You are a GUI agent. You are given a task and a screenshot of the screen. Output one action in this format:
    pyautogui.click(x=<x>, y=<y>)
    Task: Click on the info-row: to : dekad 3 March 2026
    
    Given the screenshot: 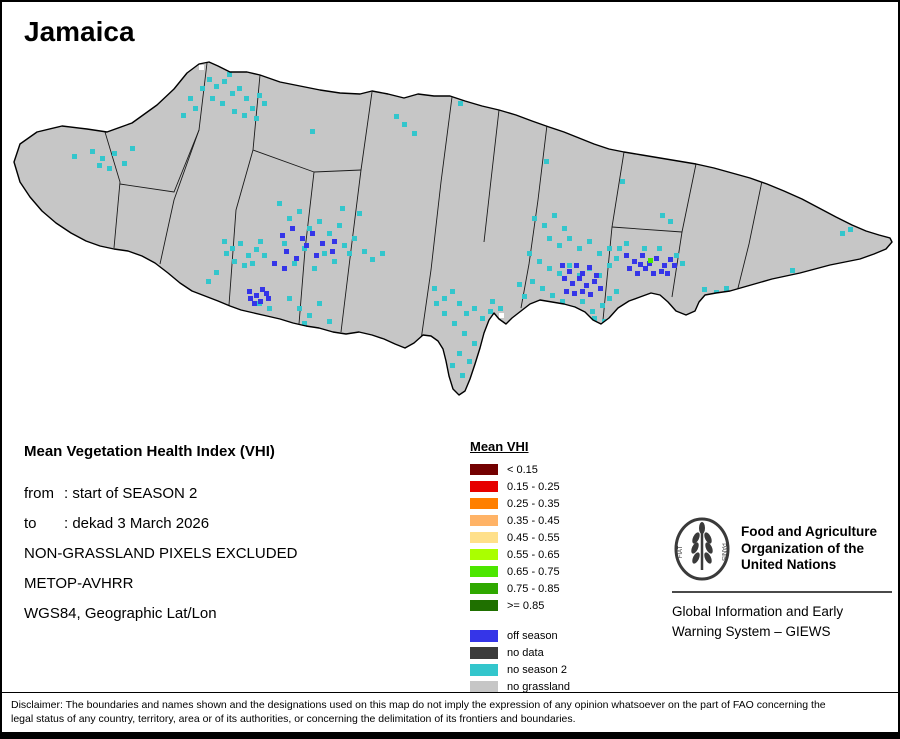 What is the action you would take?
    pyautogui.click(x=160, y=523)
    